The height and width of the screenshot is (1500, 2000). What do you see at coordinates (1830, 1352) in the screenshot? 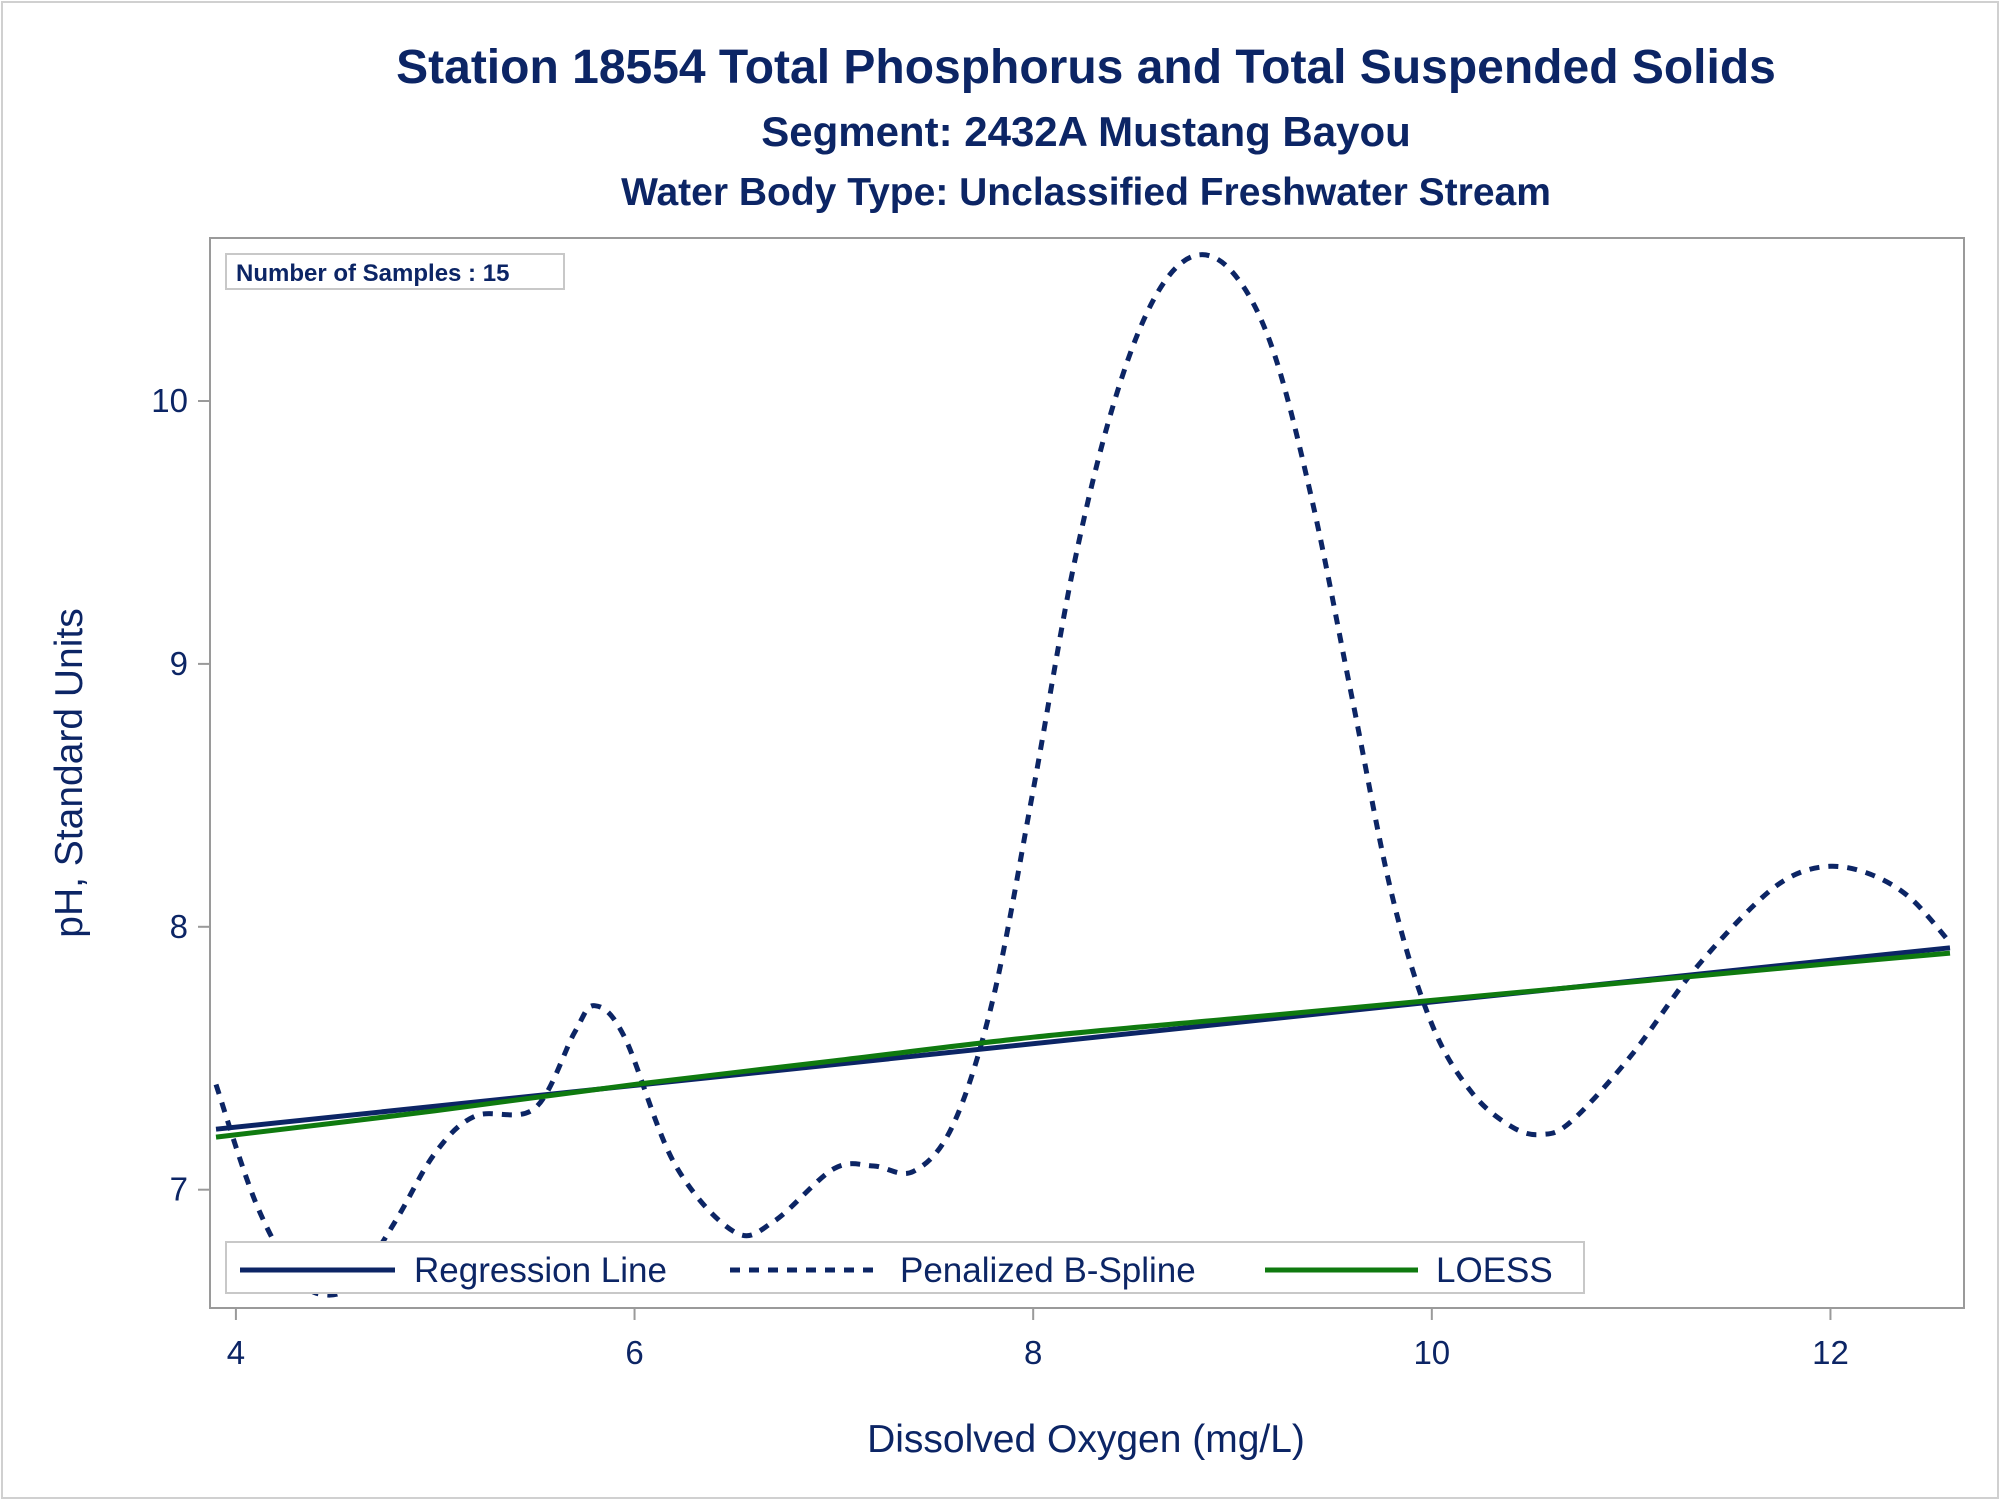
I see `x-tick-label: 12` at bounding box center [1830, 1352].